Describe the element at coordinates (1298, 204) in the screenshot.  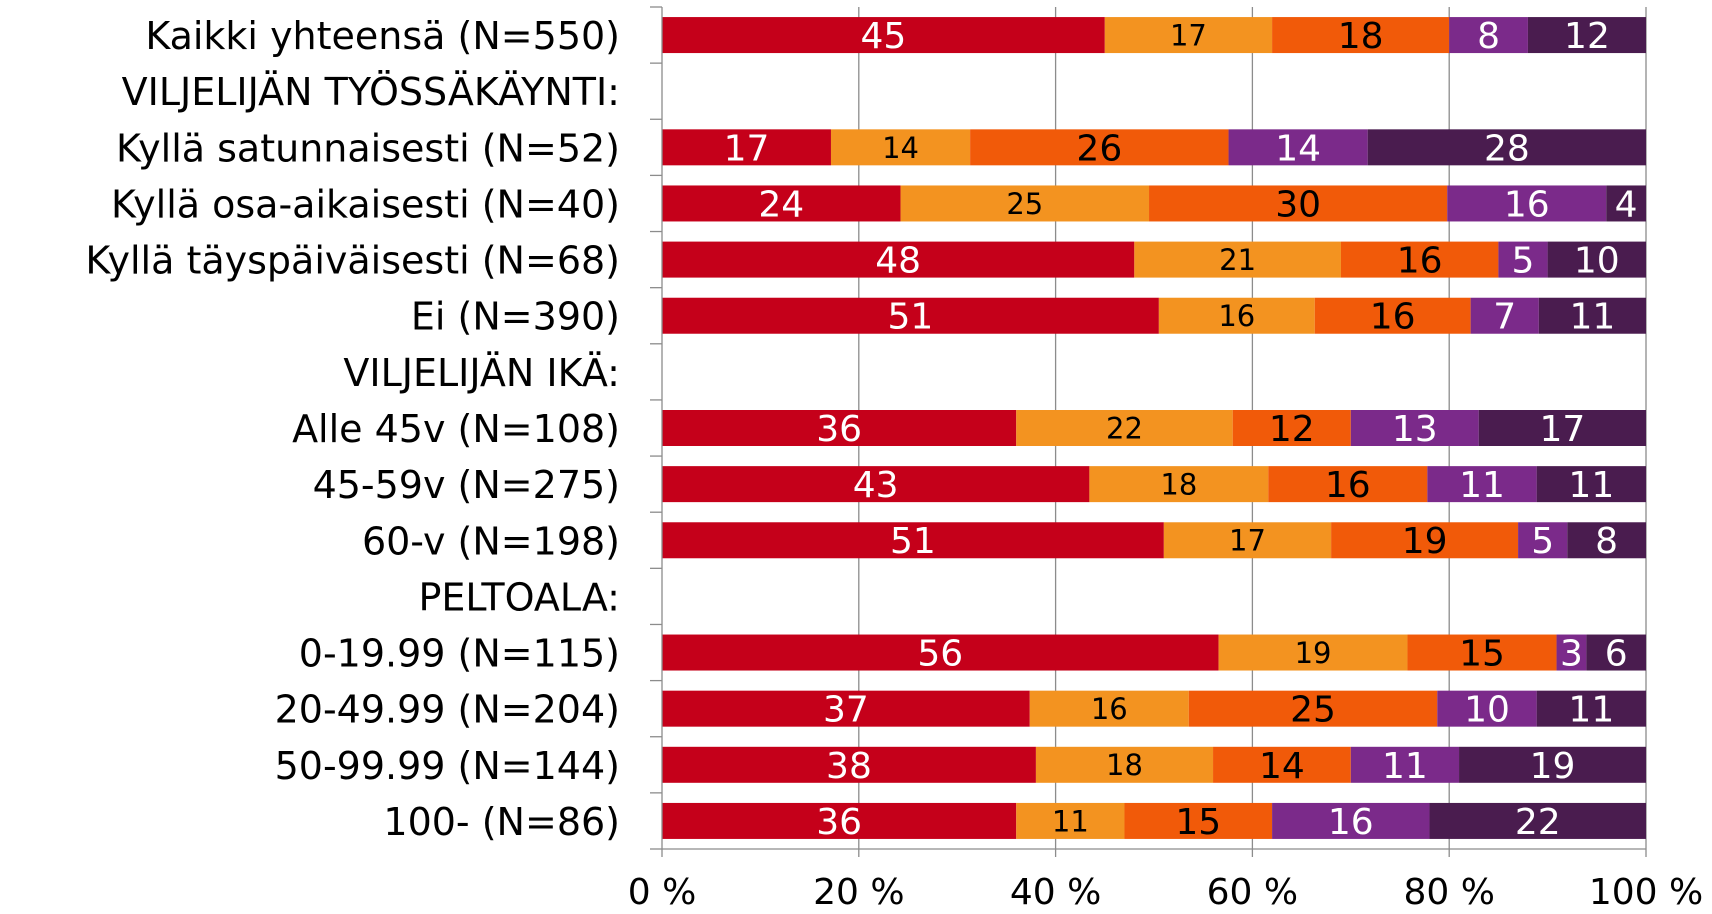
I see `data-label: 30` at that location.